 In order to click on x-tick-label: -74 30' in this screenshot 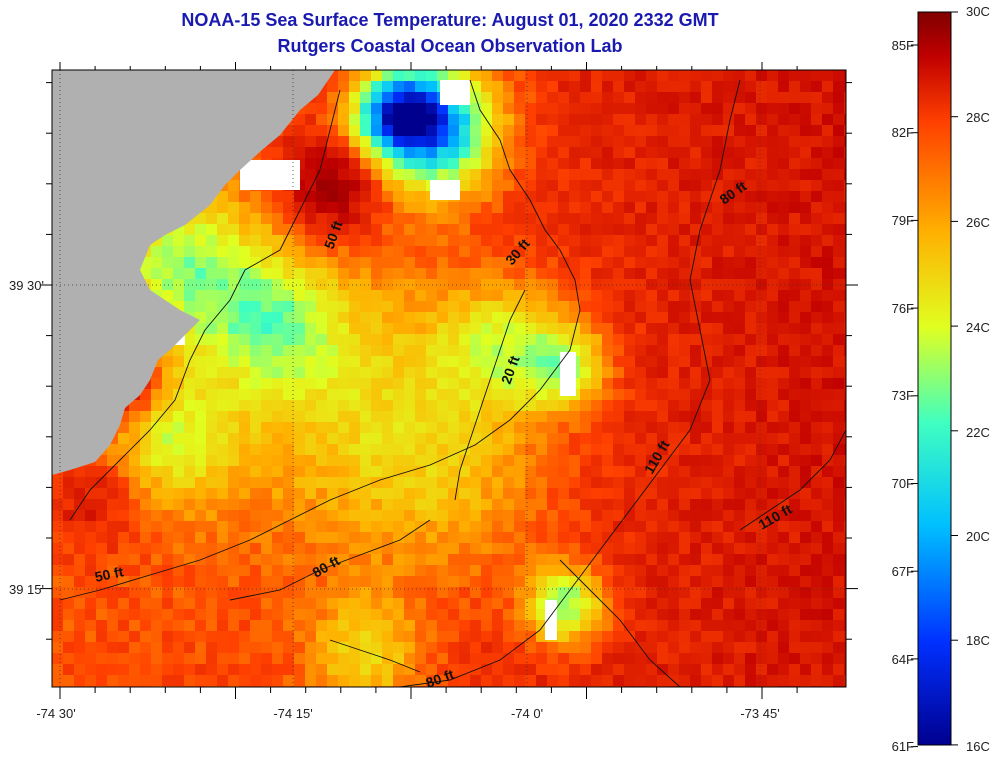, I will do `click(55, 713)`.